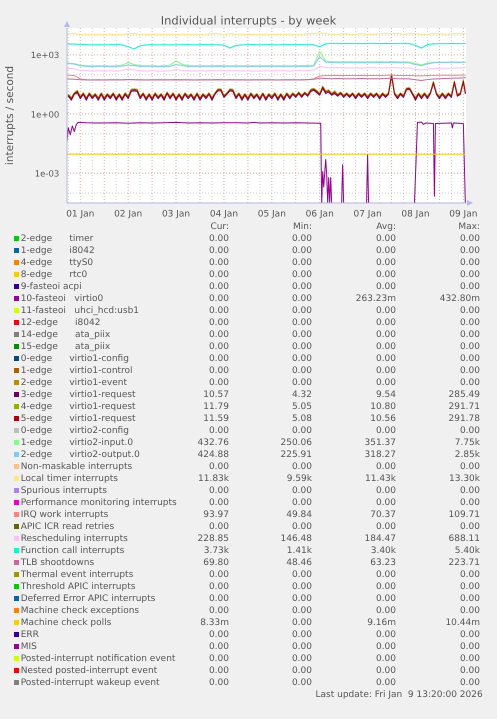 This screenshot has height=719, width=497. What do you see at coordinates (80, 610) in the screenshot?
I see `legend-label: Machine check exceptions` at bounding box center [80, 610].